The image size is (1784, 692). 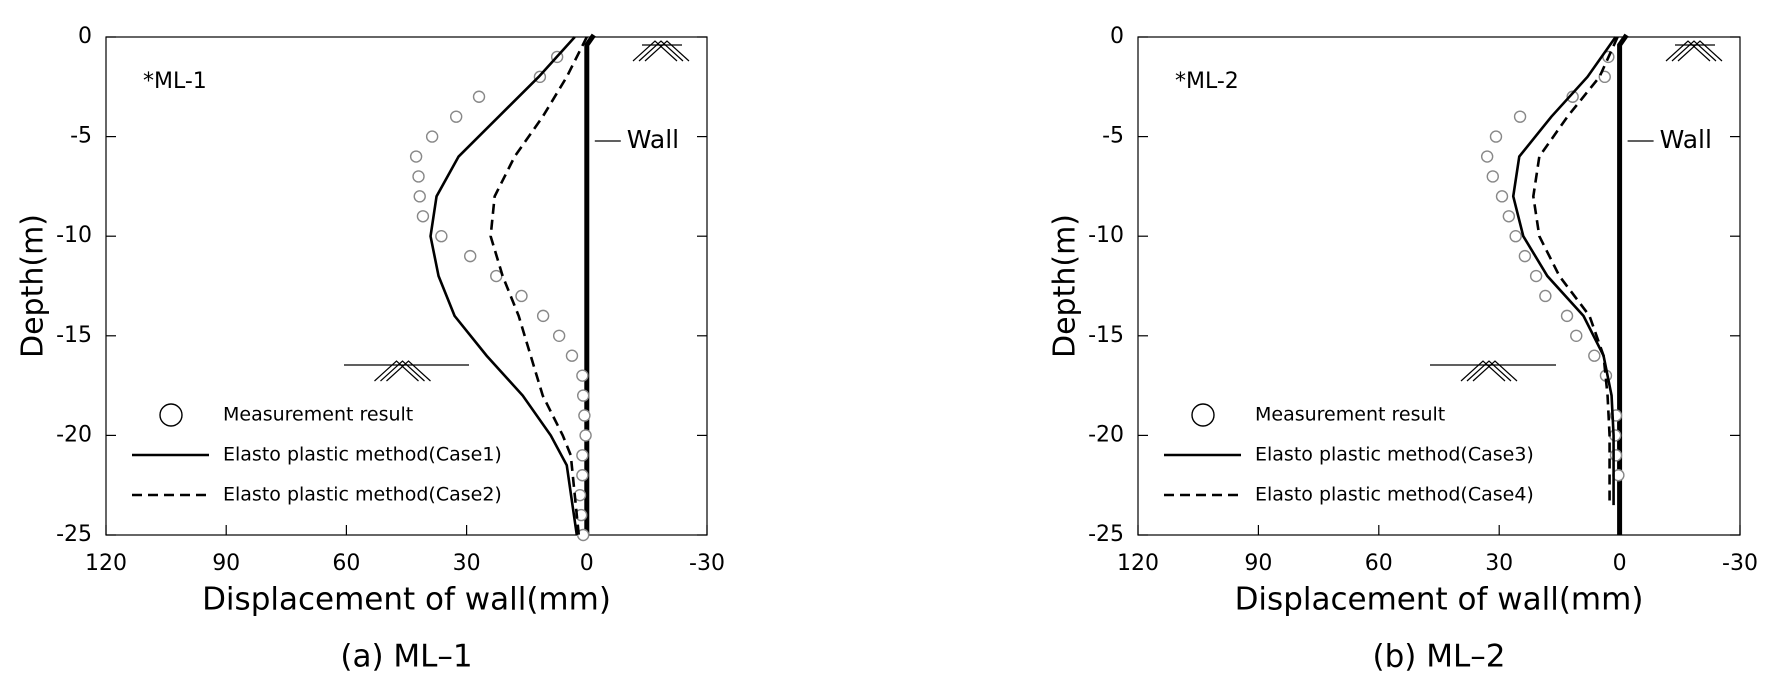 I want to click on panel-title: (a) ML–1, so click(x=406, y=657).